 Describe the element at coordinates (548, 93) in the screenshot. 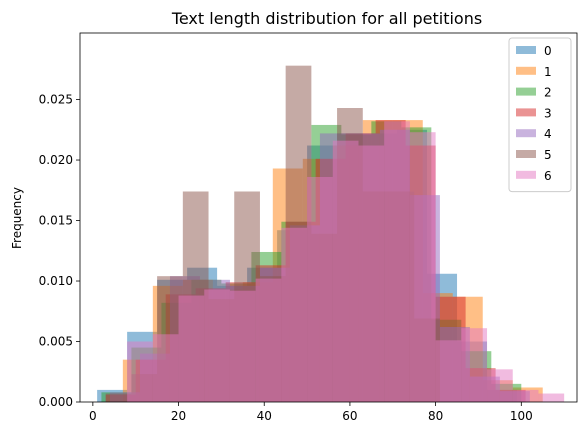

I see `legend-label: 2` at that location.